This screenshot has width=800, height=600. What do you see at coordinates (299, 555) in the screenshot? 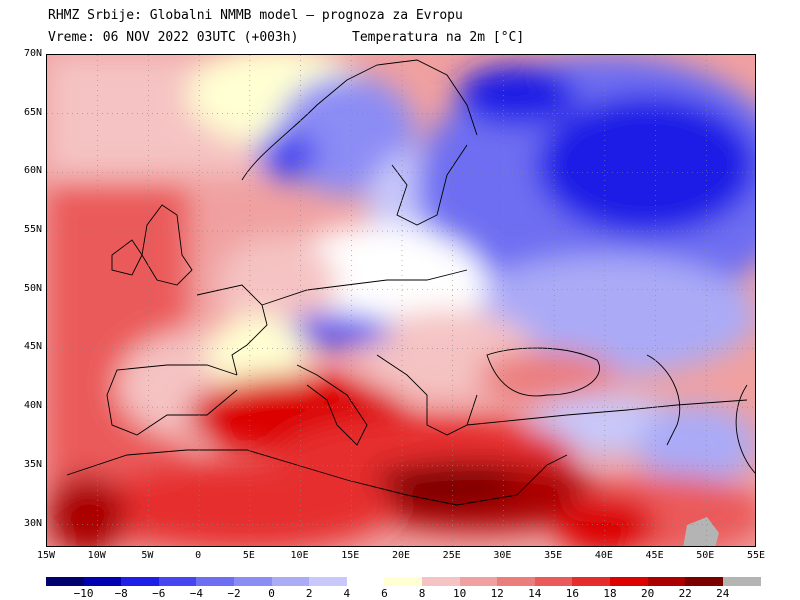
I see `lon-label: 10E` at bounding box center [299, 555].